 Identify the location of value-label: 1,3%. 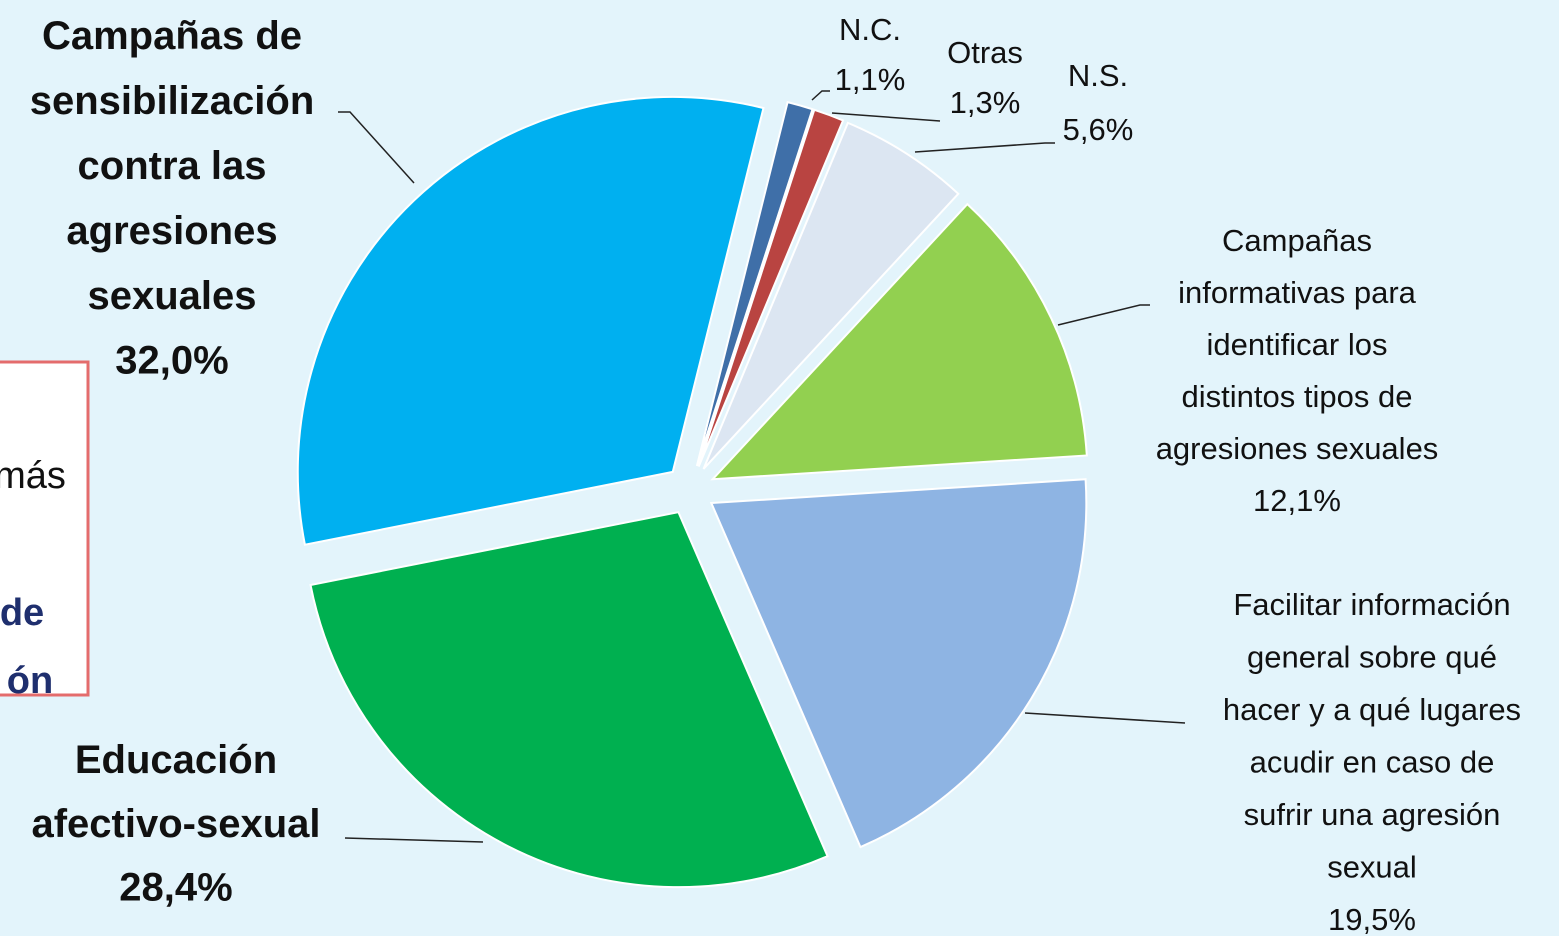
(985, 102).